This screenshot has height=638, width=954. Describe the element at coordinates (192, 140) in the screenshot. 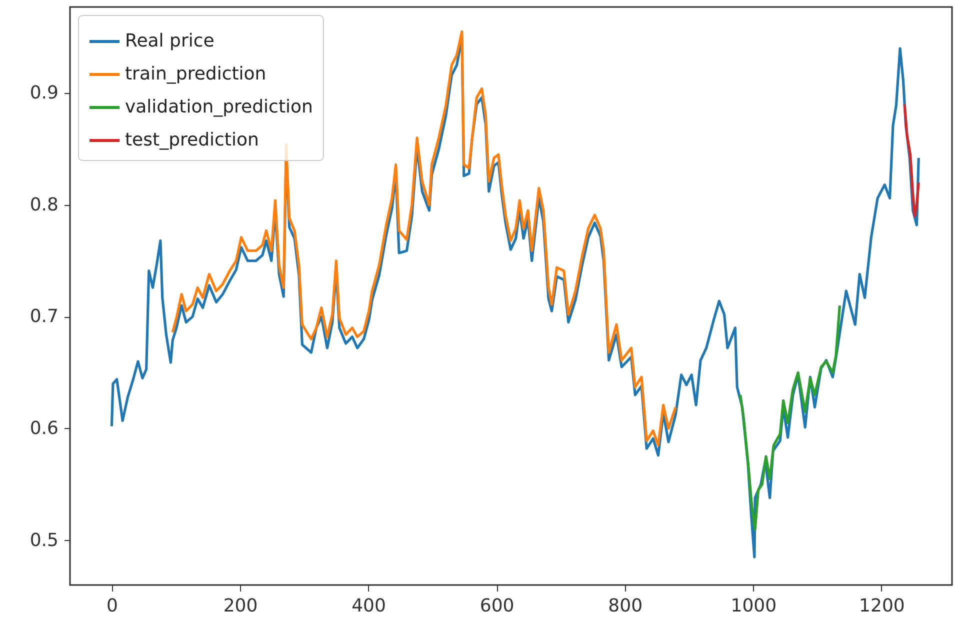

I see `legend-label: test_prediction` at that location.